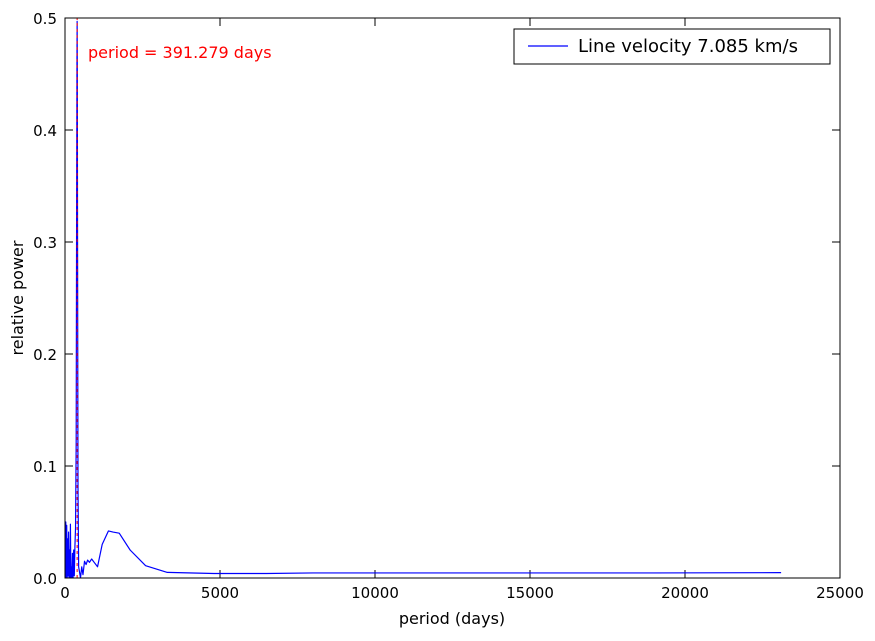 The image size is (875, 641). Describe the element at coordinates (375, 593) in the screenshot. I see `x-tick-label: 10000` at that location.